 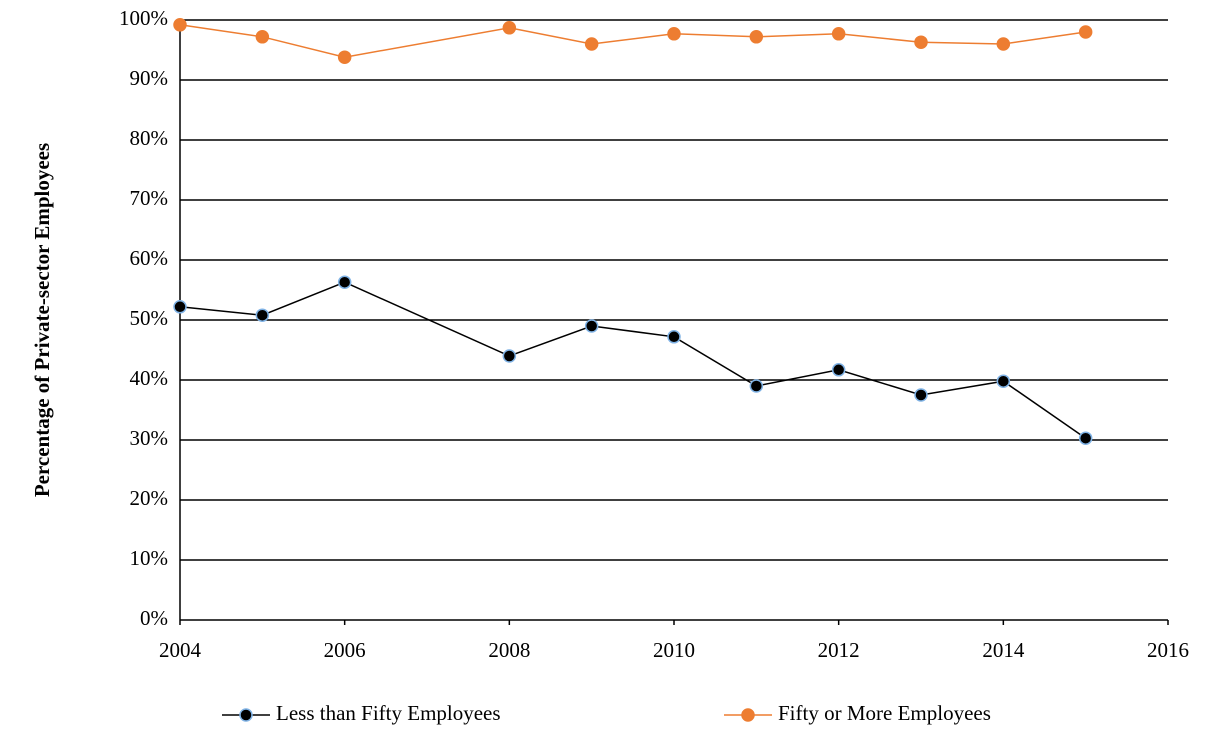 I want to click on y-tick-label: 100%, so click(x=143, y=18).